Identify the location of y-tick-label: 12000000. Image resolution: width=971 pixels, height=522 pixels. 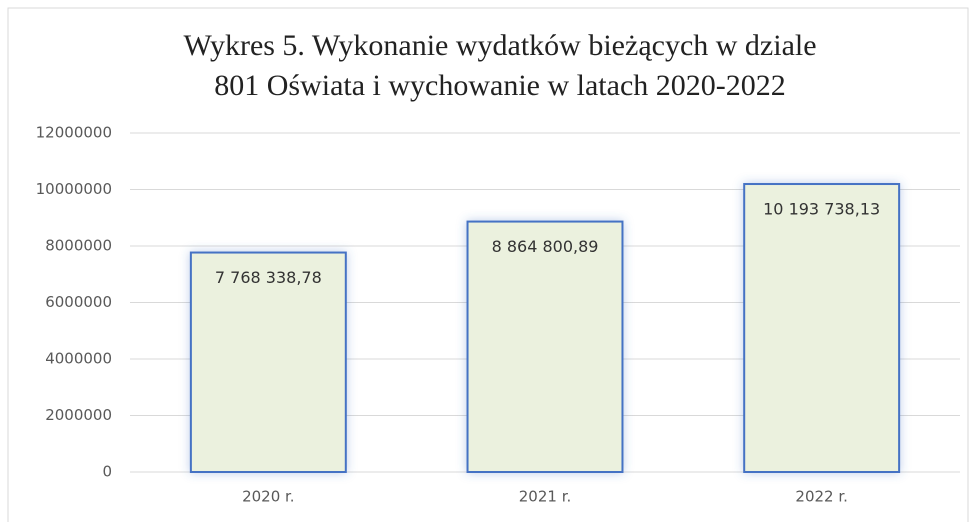
(74, 133).